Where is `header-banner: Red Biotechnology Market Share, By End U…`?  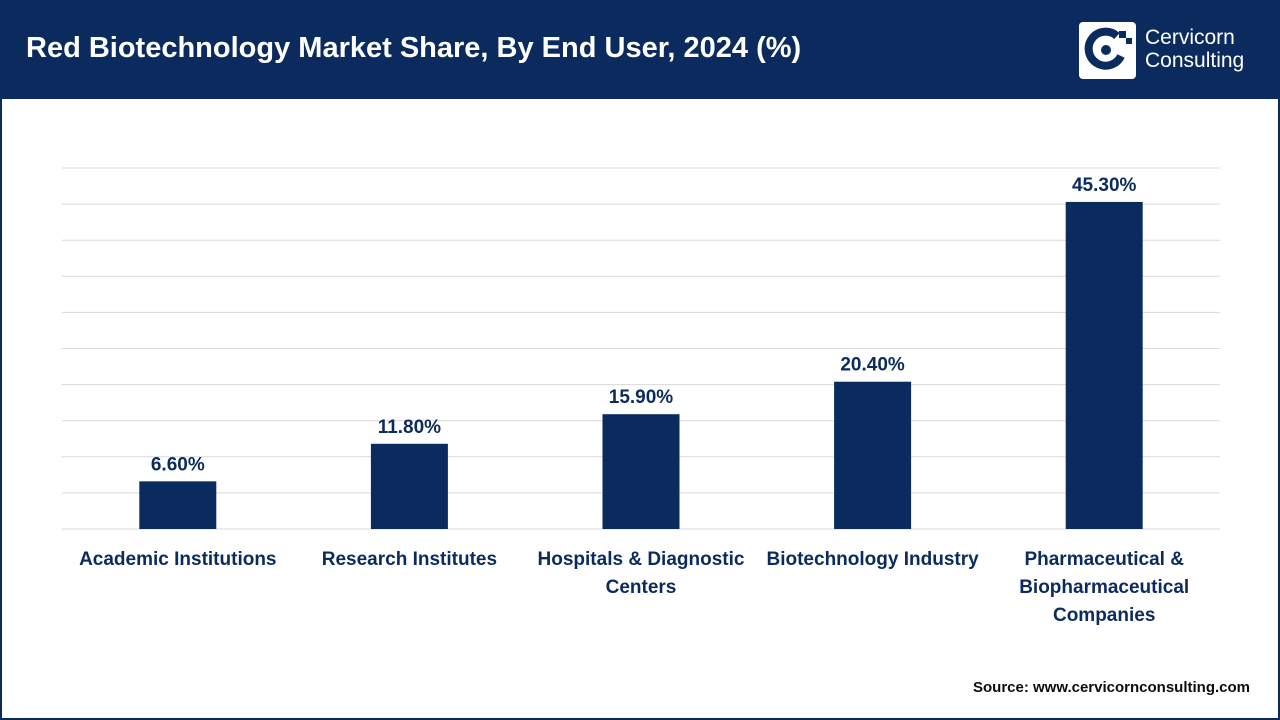
header-banner: Red Biotechnology Market Share, By End U… is located at coordinates (640, 50).